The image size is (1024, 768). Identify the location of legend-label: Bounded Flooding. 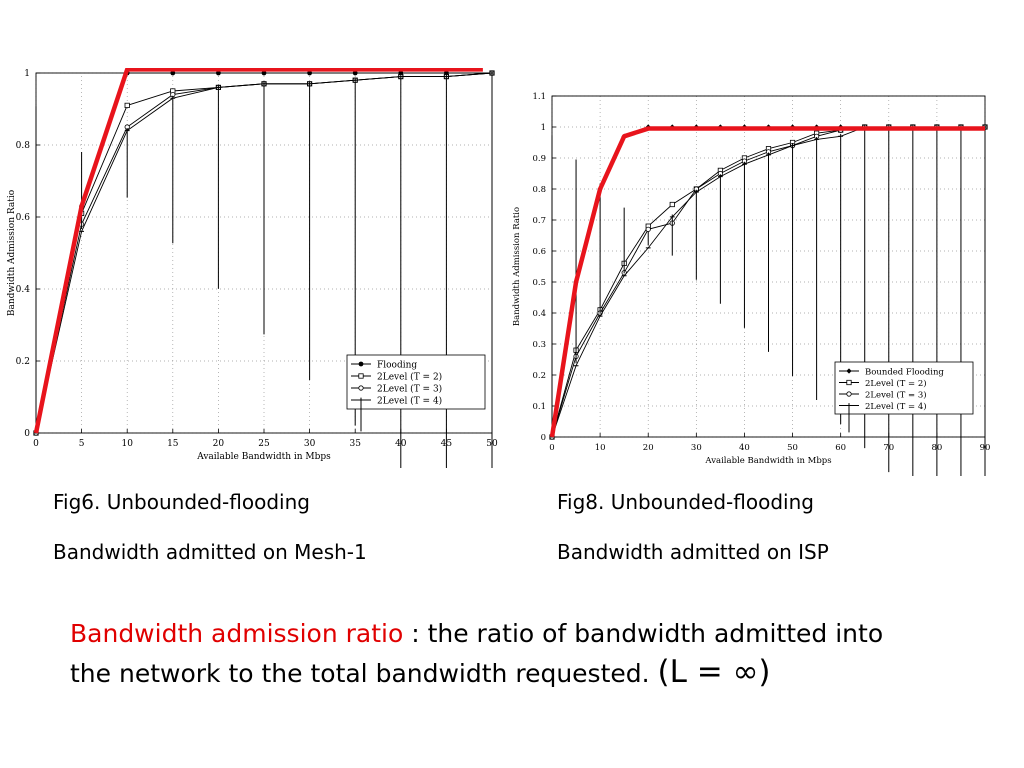
(904, 373).